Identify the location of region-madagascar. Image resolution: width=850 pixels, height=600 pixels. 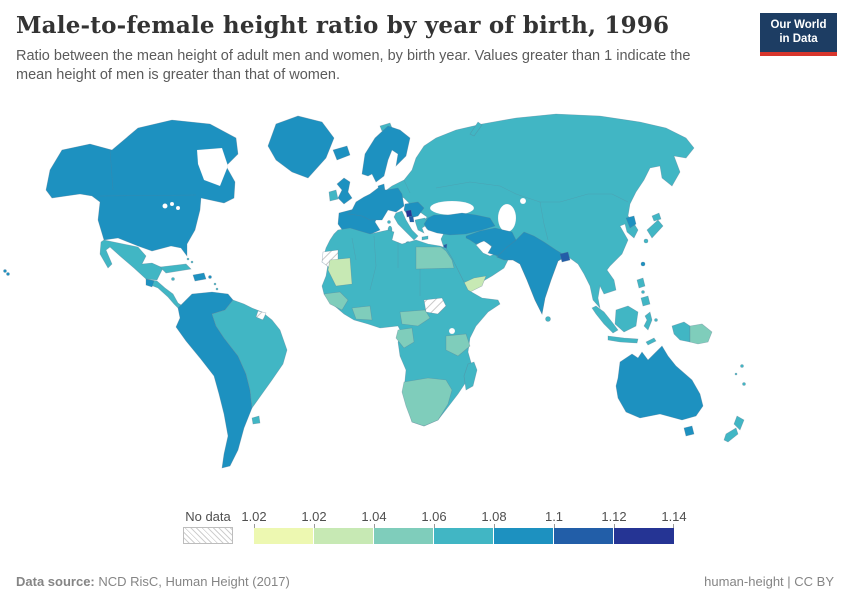
(470, 376).